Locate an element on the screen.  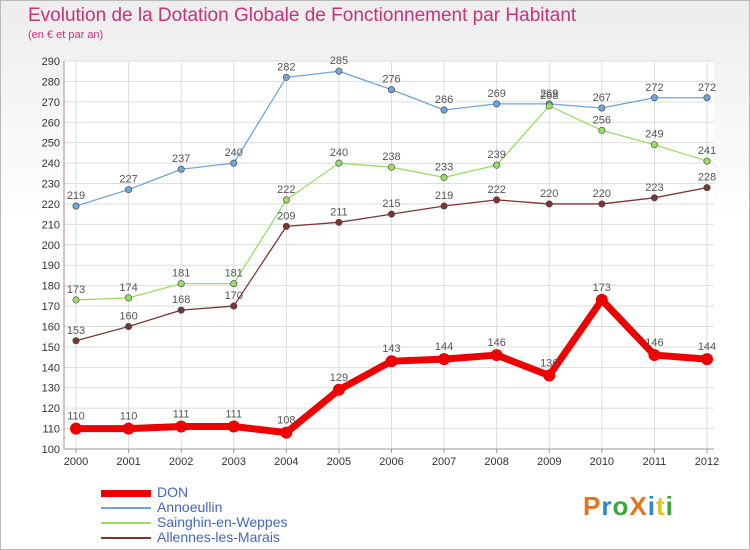
y-tick-label: 140 is located at coordinates (51, 368).